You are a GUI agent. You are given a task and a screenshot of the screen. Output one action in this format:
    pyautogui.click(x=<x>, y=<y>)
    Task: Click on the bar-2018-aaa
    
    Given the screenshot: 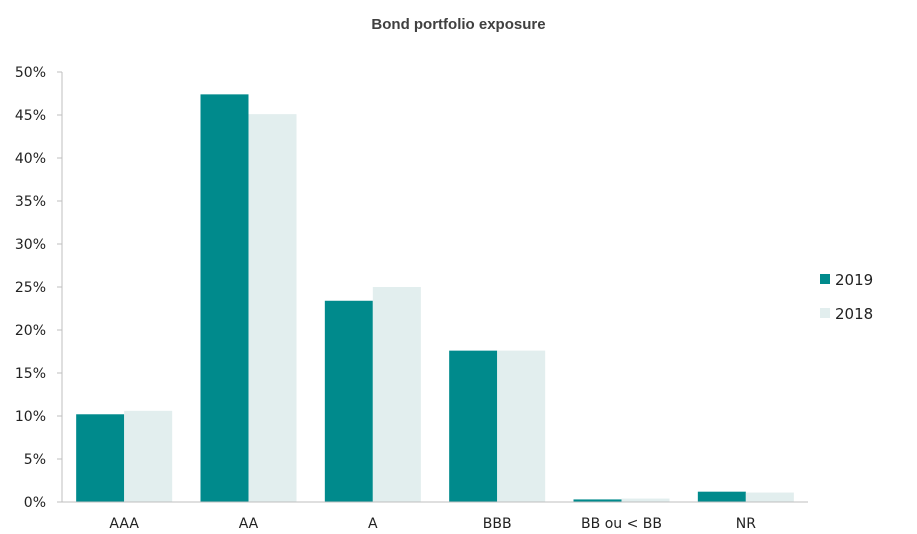 What is the action you would take?
    pyautogui.click(x=148, y=456)
    